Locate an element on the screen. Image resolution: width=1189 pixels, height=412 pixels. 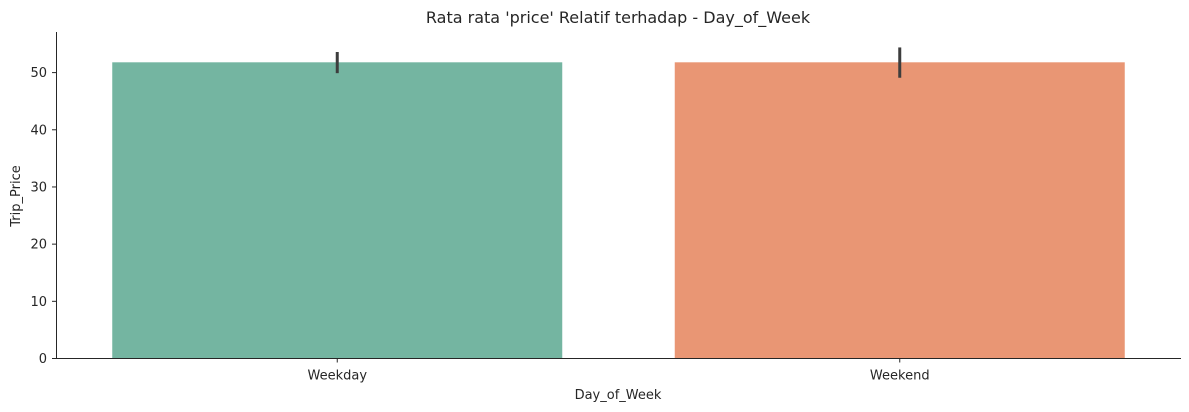
y-tick-label: 10 is located at coordinates (38, 302).